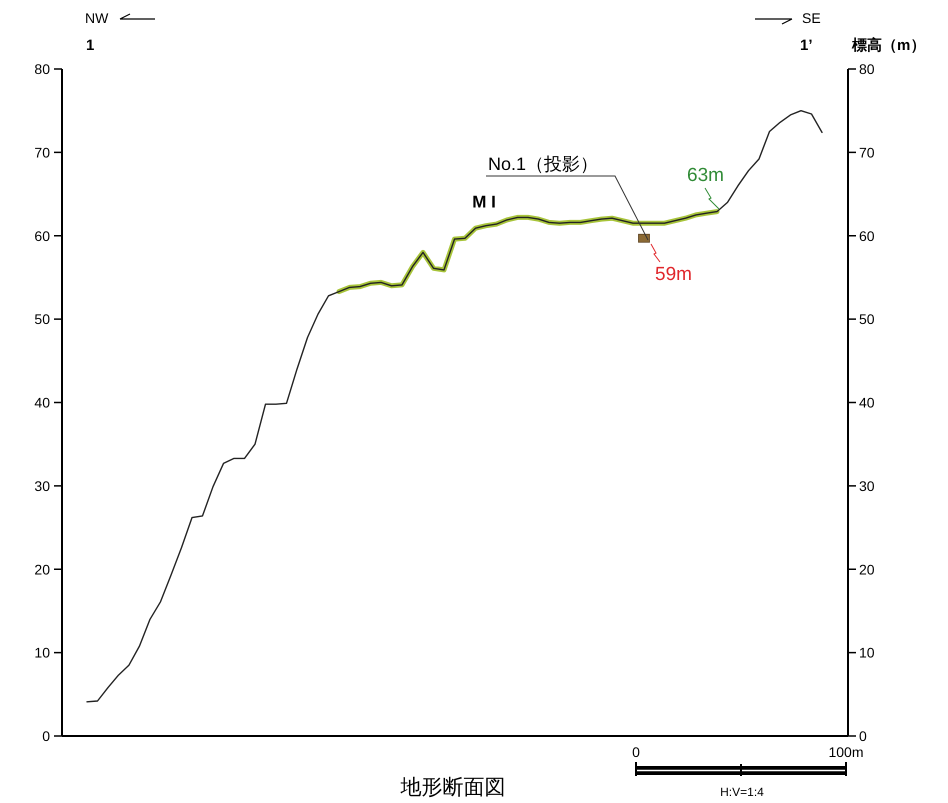 This screenshot has height=803, width=948. Describe the element at coordinates (90, 45) in the screenshot. I see `annotation: 1` at that location.